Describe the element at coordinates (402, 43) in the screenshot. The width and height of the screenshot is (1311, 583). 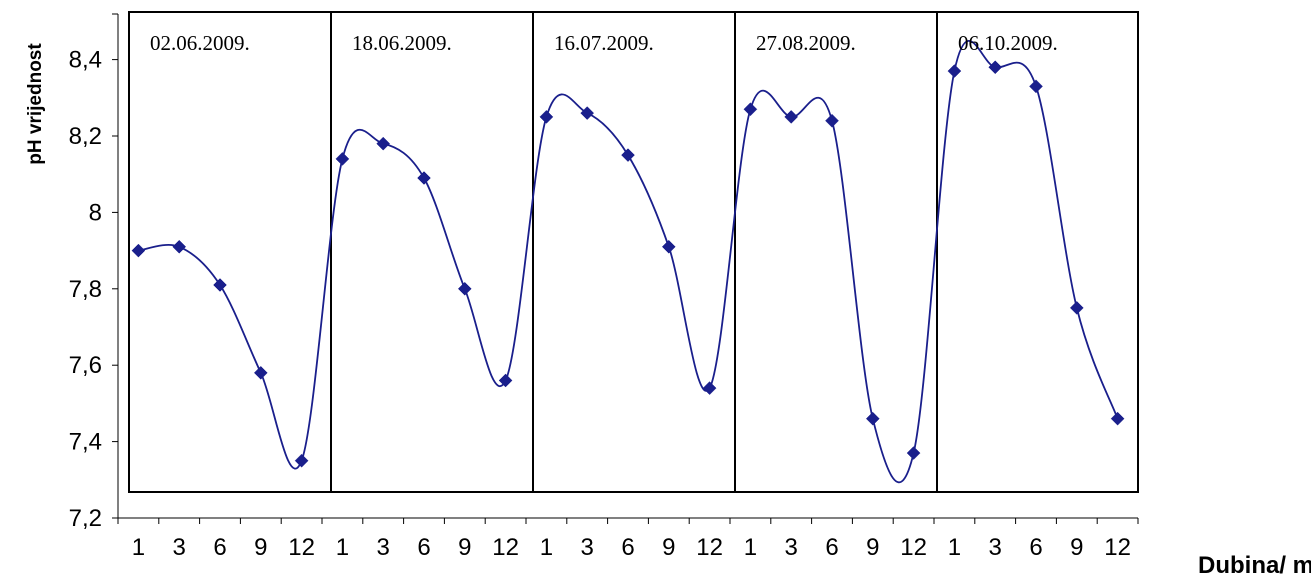
I see `panel-date-label: 18.06.2009.` at that location.